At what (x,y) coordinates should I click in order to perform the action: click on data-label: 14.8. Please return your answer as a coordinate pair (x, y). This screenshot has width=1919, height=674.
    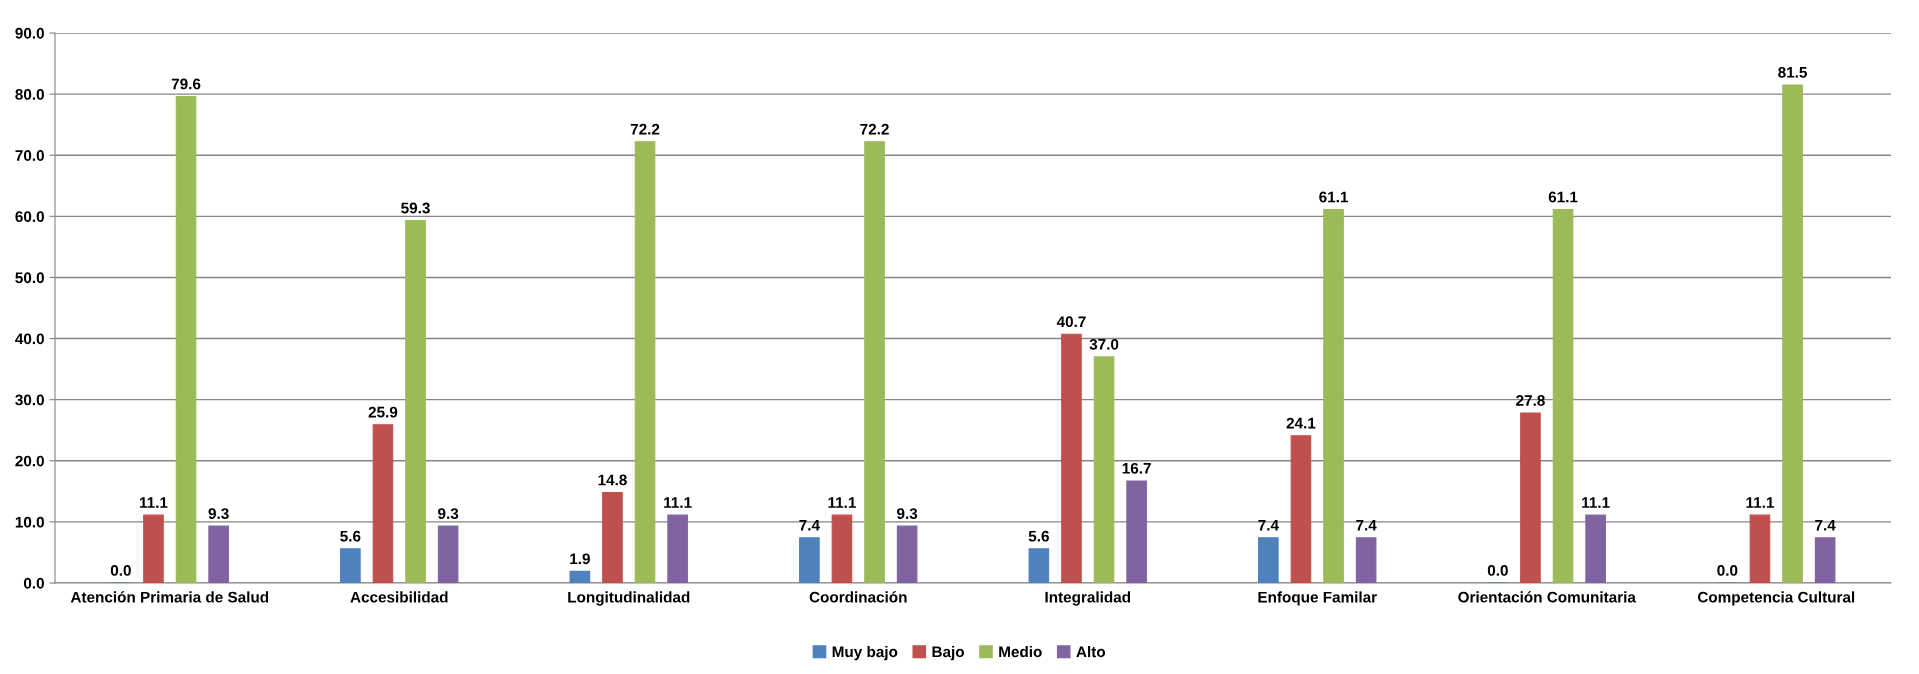
    Looking at the image, I should click on (612, 480).